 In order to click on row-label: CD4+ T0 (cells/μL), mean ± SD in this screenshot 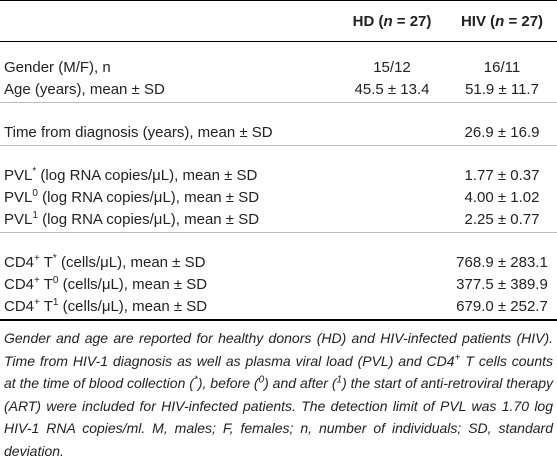, I will do `click(168, 284)`.